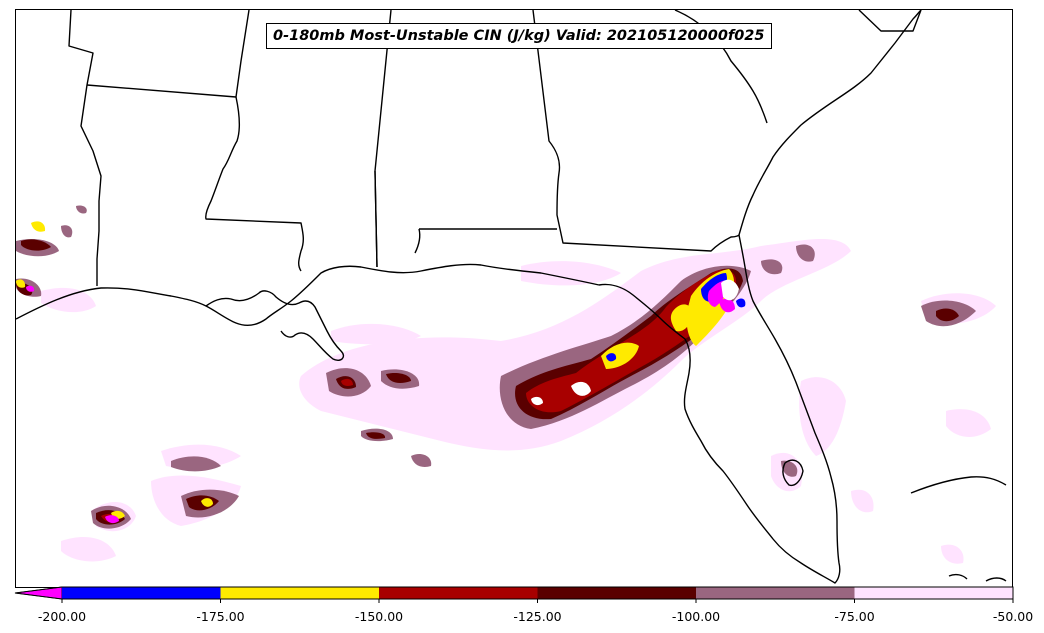 The image size is (1044, 633). I want to click on colorbar-tick-label: -150.00, so click(379, 616).